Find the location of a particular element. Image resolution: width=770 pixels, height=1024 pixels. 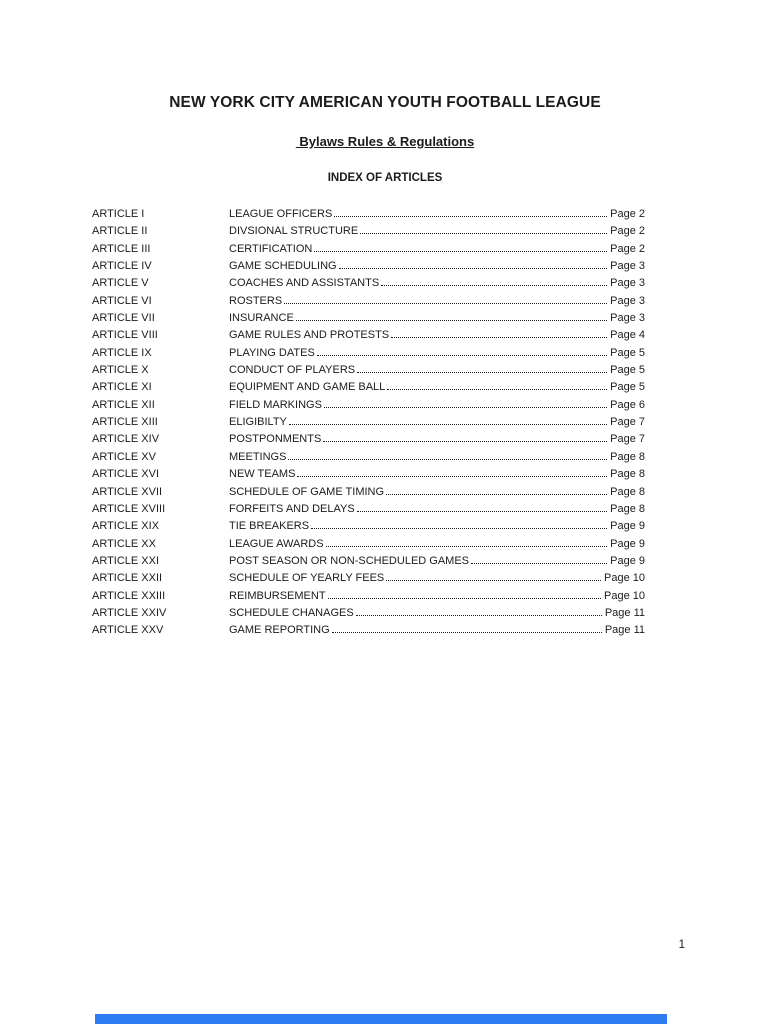

toc-entry-title: DIVSIONAL STRUCTURE is located at coordinates (294, 231).